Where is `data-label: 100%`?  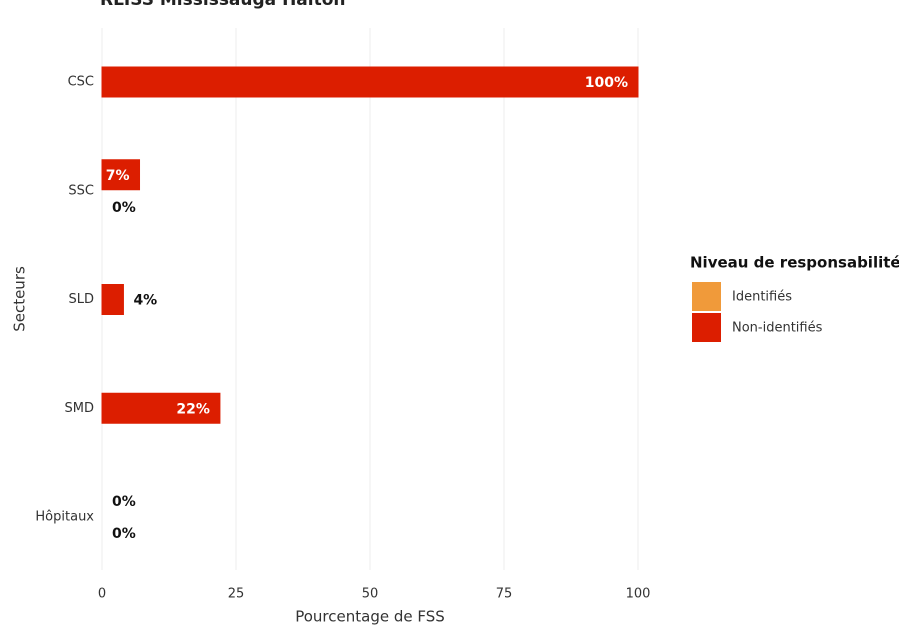
data-label: 100% is located at coordinates (606, 83).